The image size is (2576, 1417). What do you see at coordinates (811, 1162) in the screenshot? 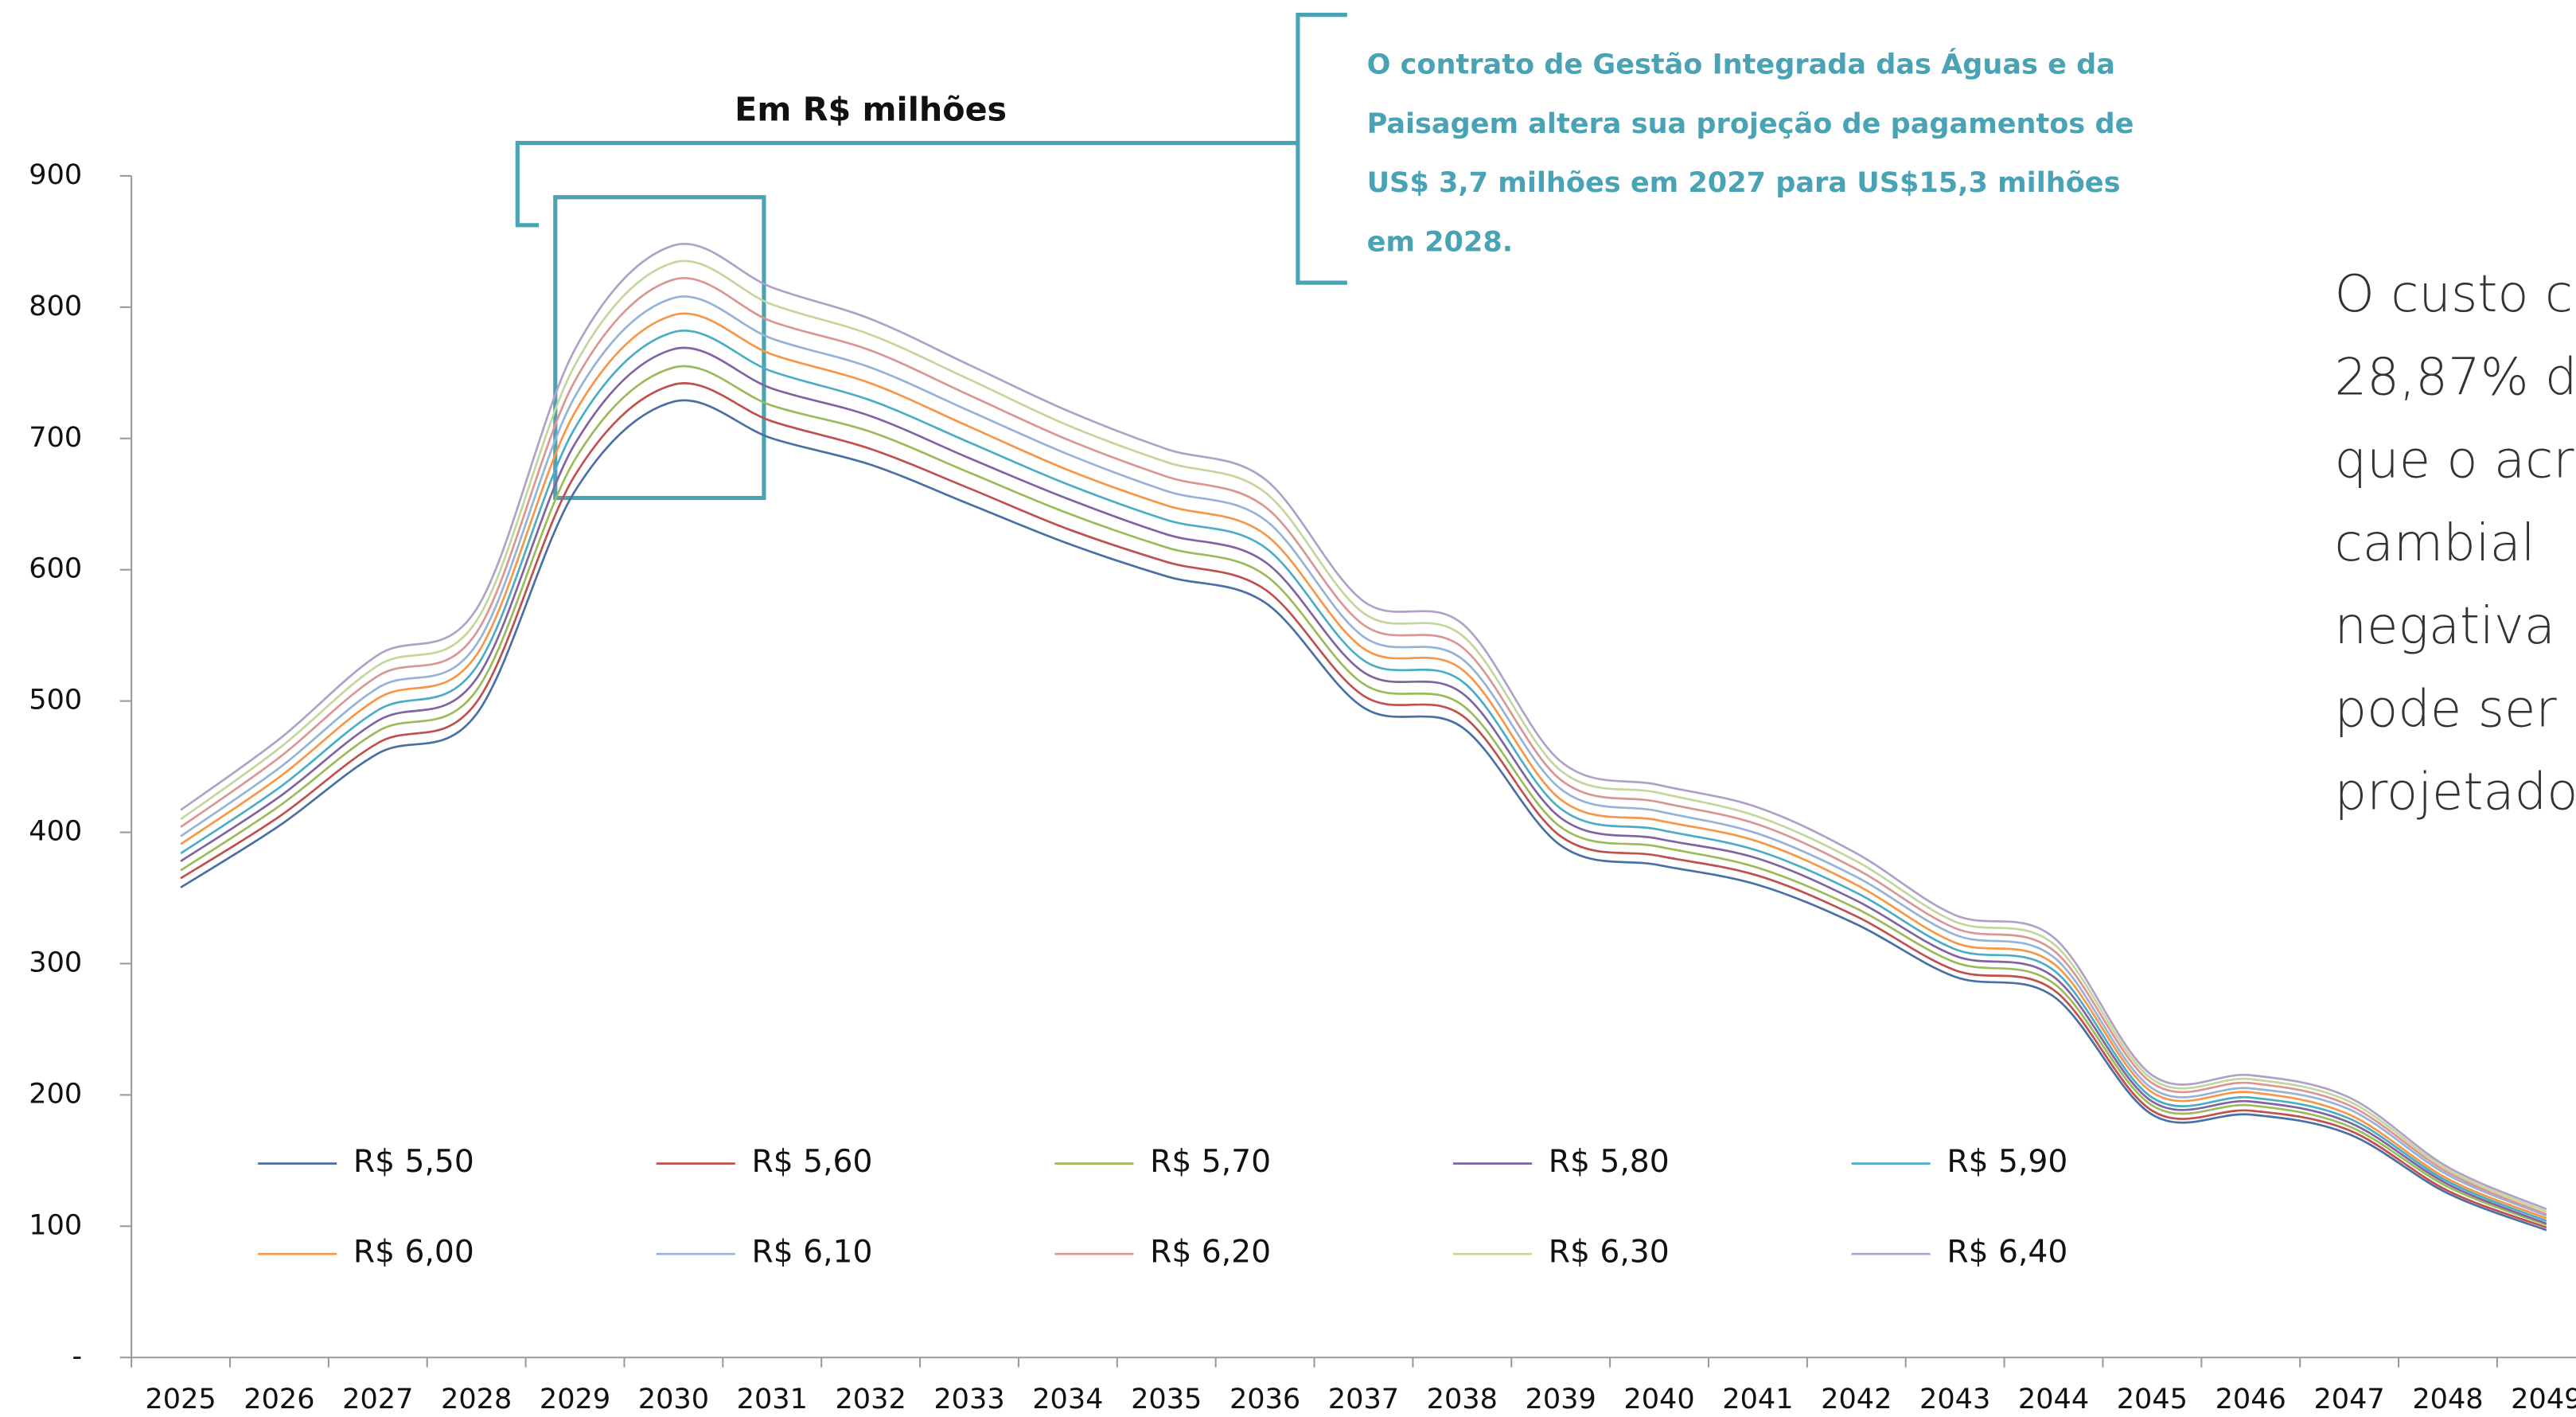
I see `legend-label: R$ 5,60` at bounding box center [811, 1162].